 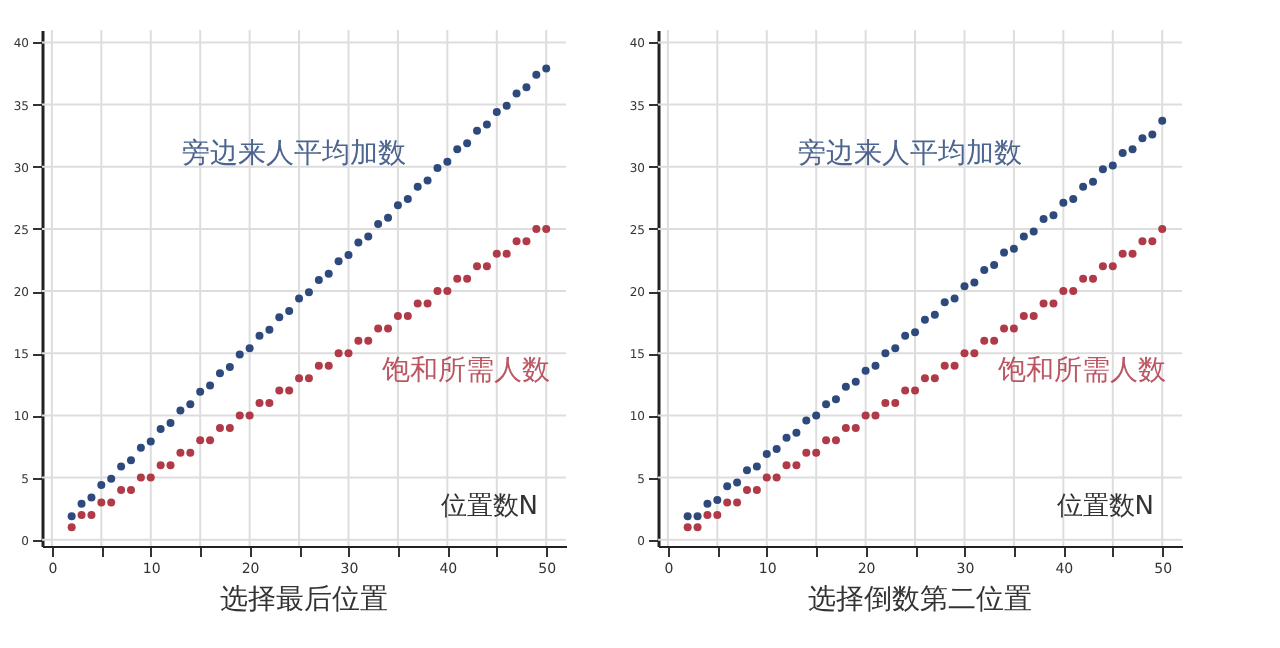 I want to click on text: 选择最后位置, so click(x=304, y=600).